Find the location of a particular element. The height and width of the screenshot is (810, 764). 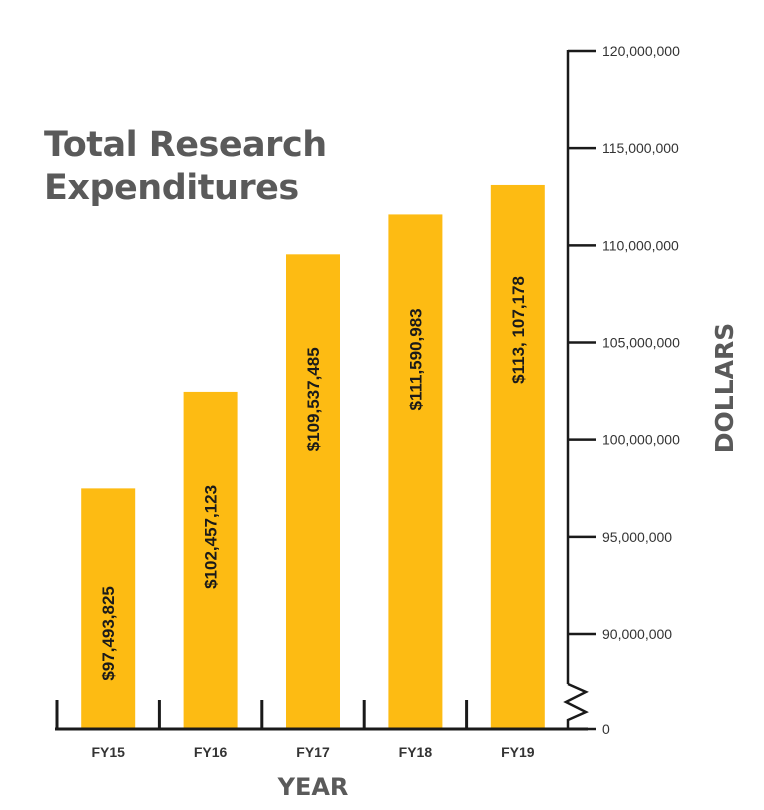

x-tick-label: FY17 is located at coordinates (313, 752).